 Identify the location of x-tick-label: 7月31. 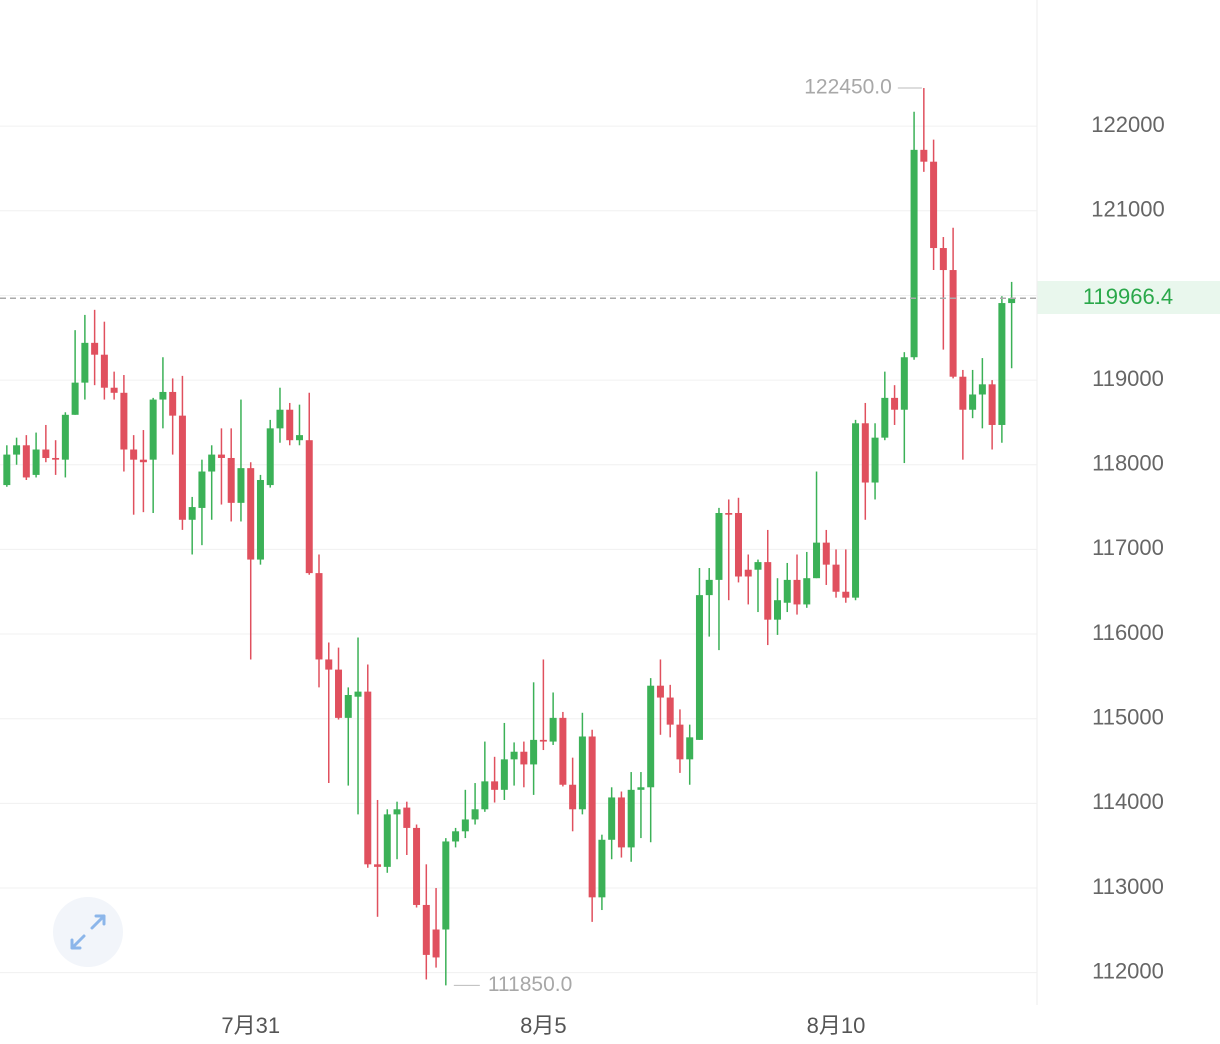
(250, 1025).